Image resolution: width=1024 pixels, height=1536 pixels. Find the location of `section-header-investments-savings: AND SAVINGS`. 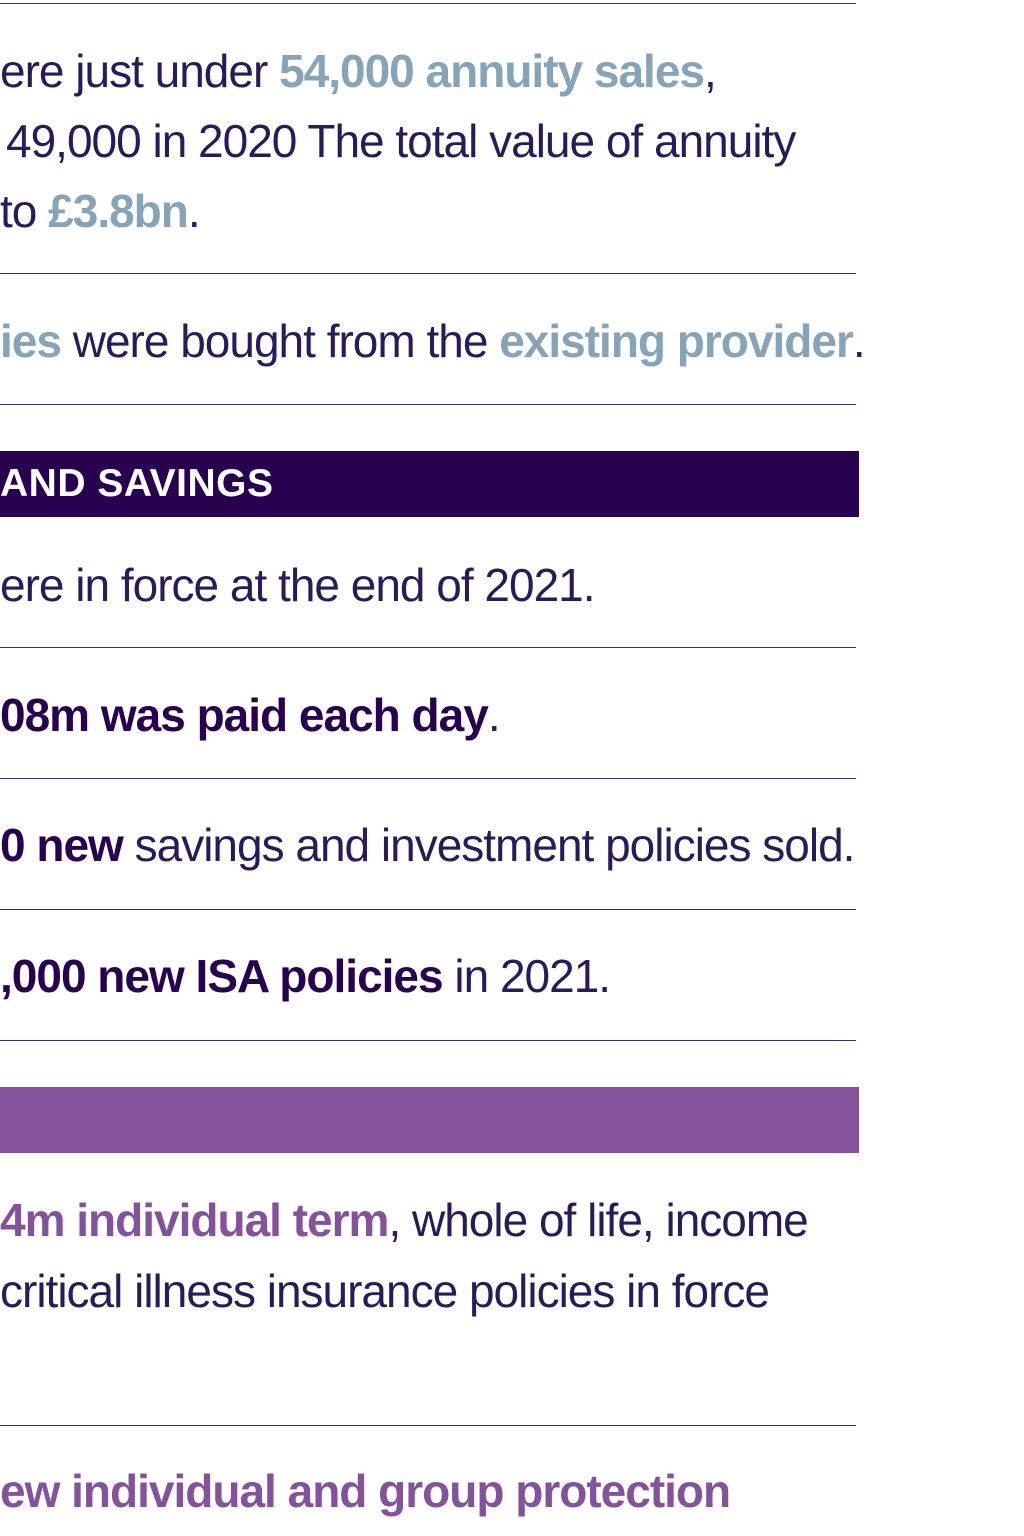

section-header-investments-savings: AND SAVINGS is located at coordinates (429, 484).